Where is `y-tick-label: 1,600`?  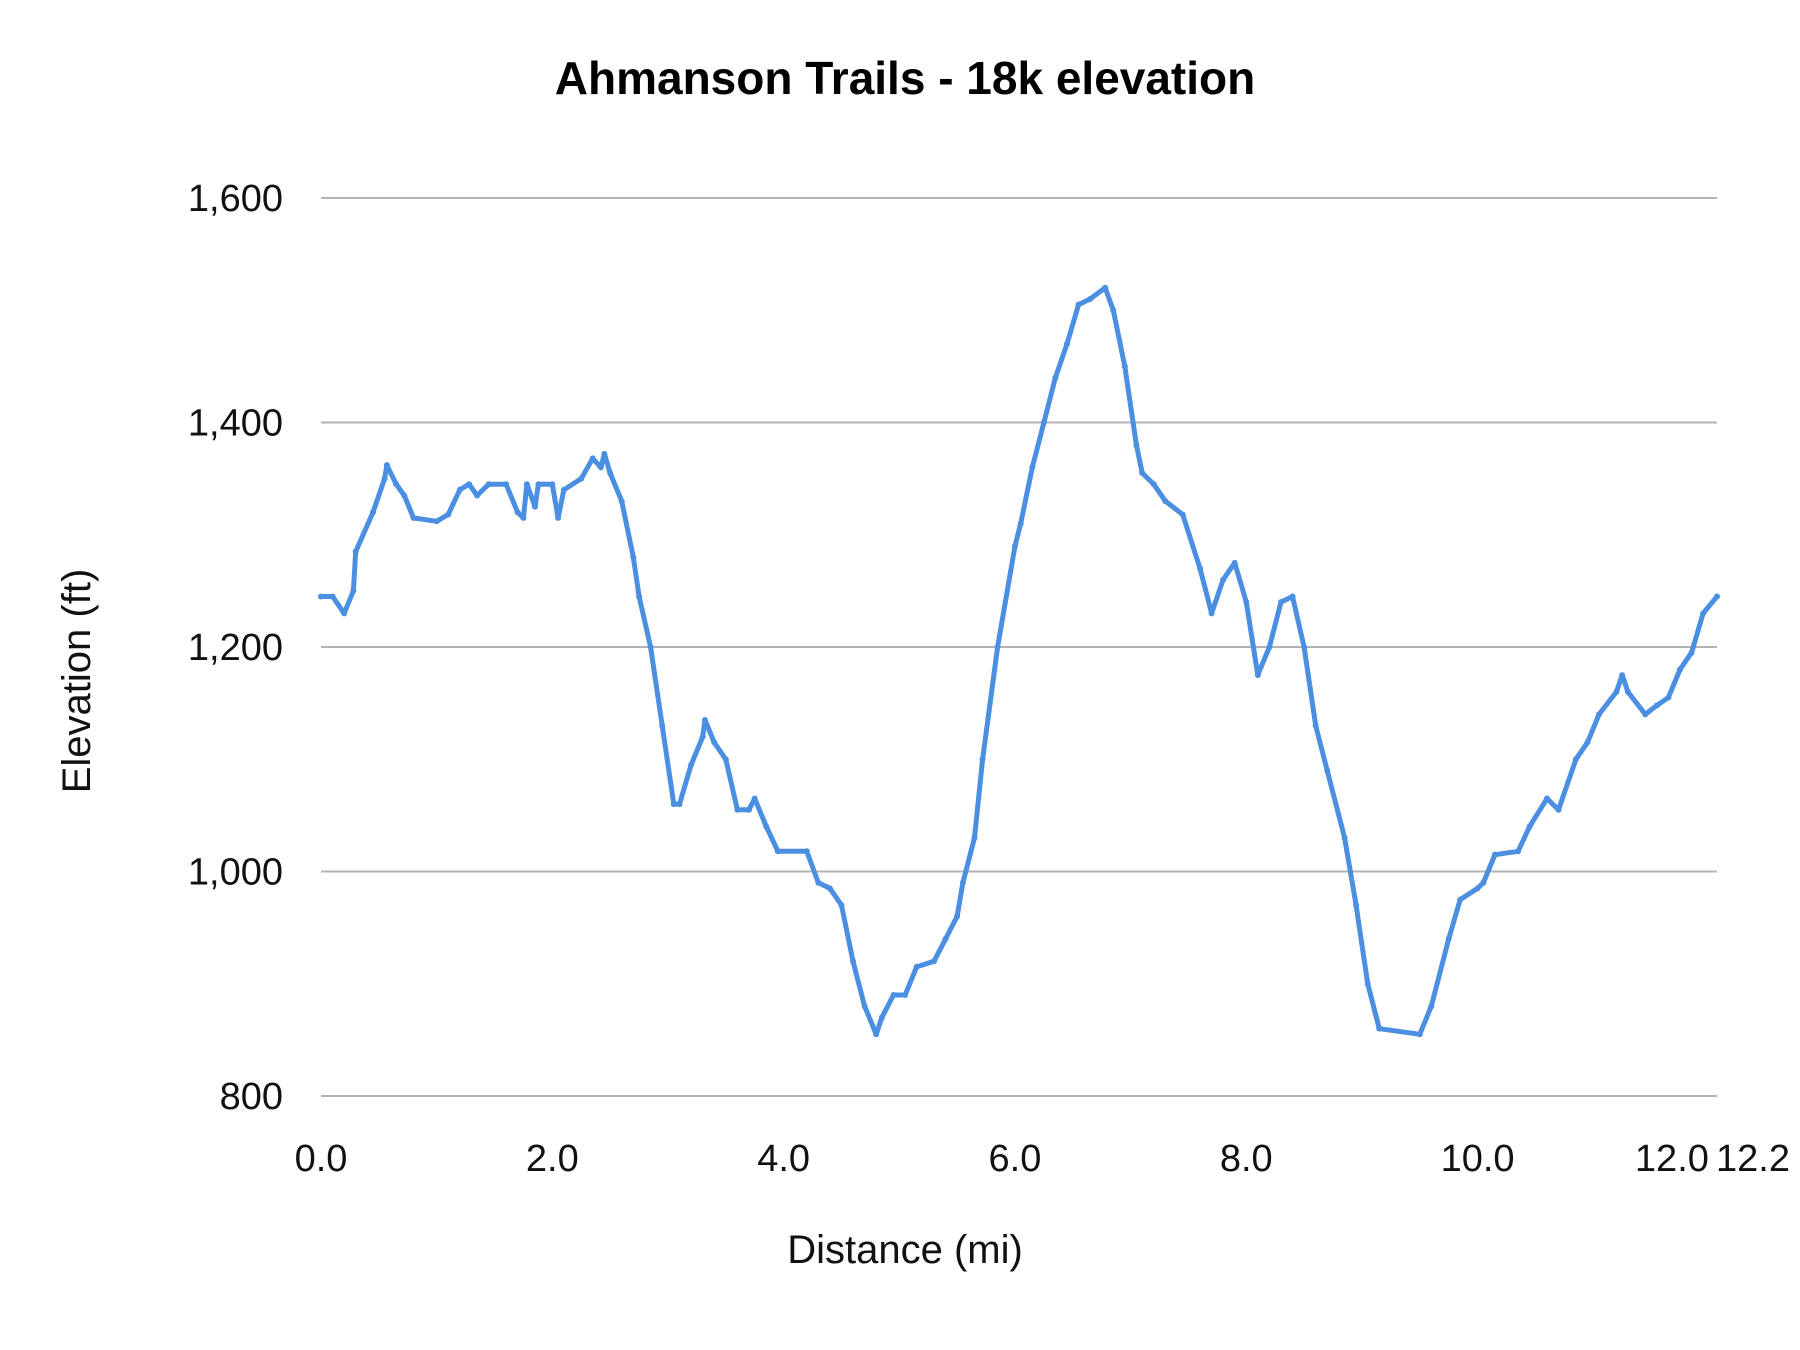
y-tick-label: 1,600 is located at coordinates (235, 199).